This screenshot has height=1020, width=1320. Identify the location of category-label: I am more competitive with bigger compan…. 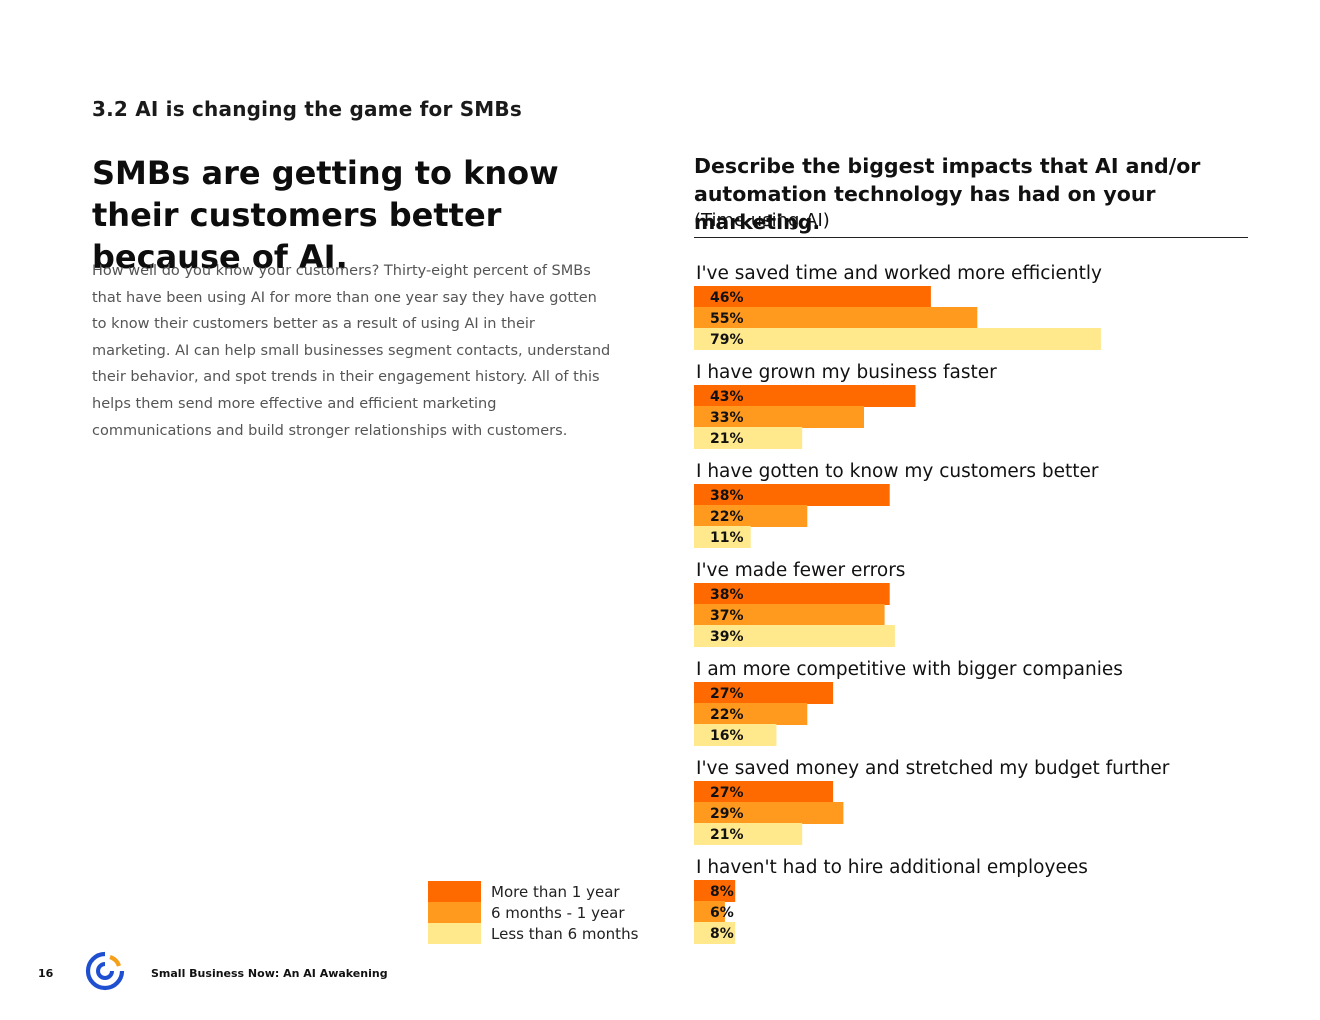
(909, 669).